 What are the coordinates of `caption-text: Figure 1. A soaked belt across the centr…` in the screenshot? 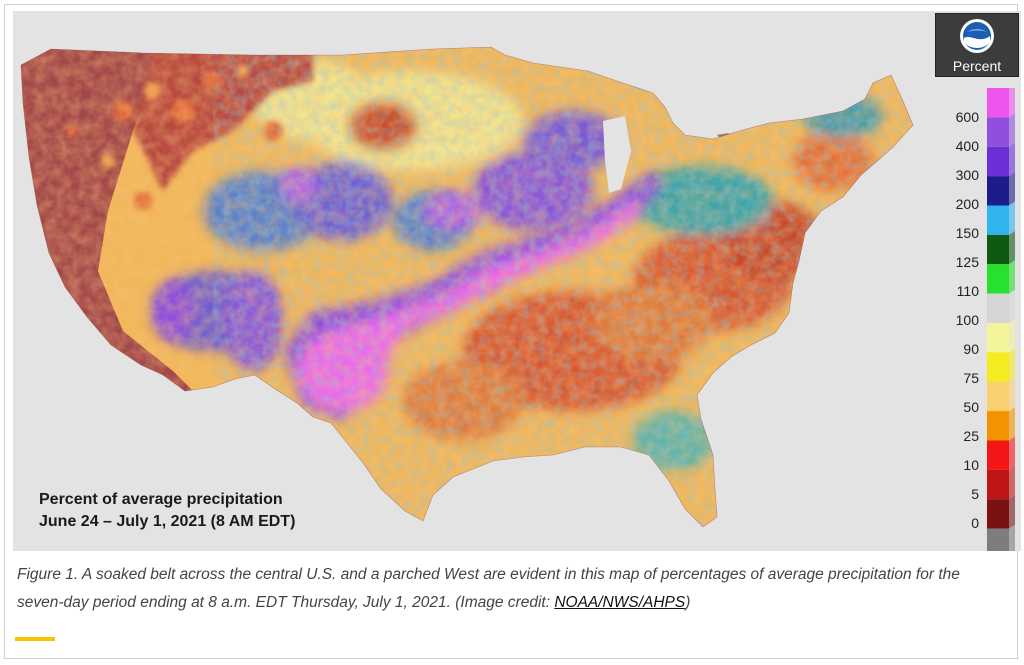 It's located at (488, 588).